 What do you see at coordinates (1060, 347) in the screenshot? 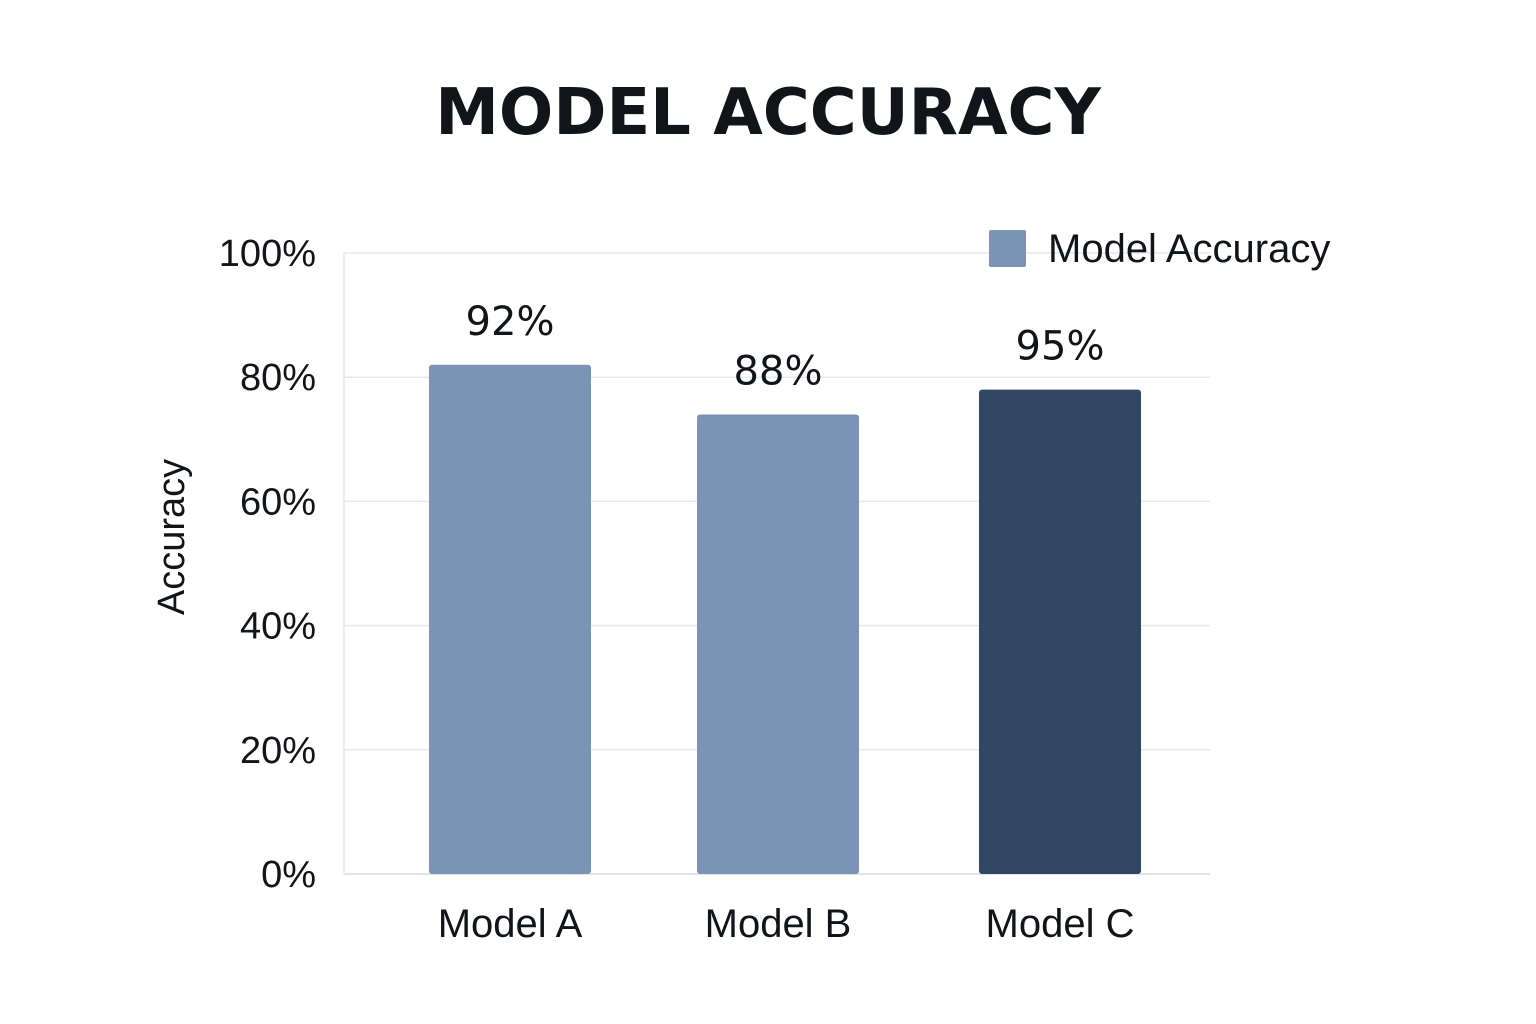
I see `data-label: 95%` at bounding box center [1060, 347].